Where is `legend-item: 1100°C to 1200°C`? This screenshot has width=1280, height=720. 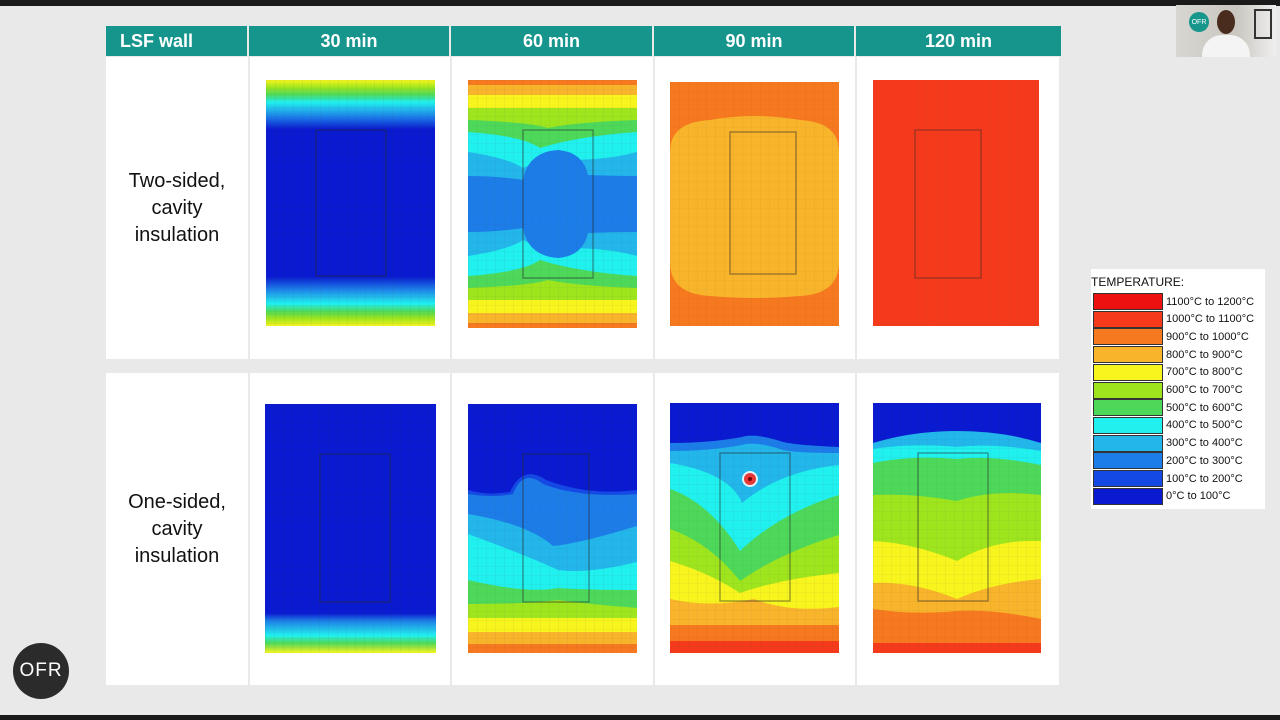
legend-item: 1100°C to 1200°C is located at coordinates (1173, 301).